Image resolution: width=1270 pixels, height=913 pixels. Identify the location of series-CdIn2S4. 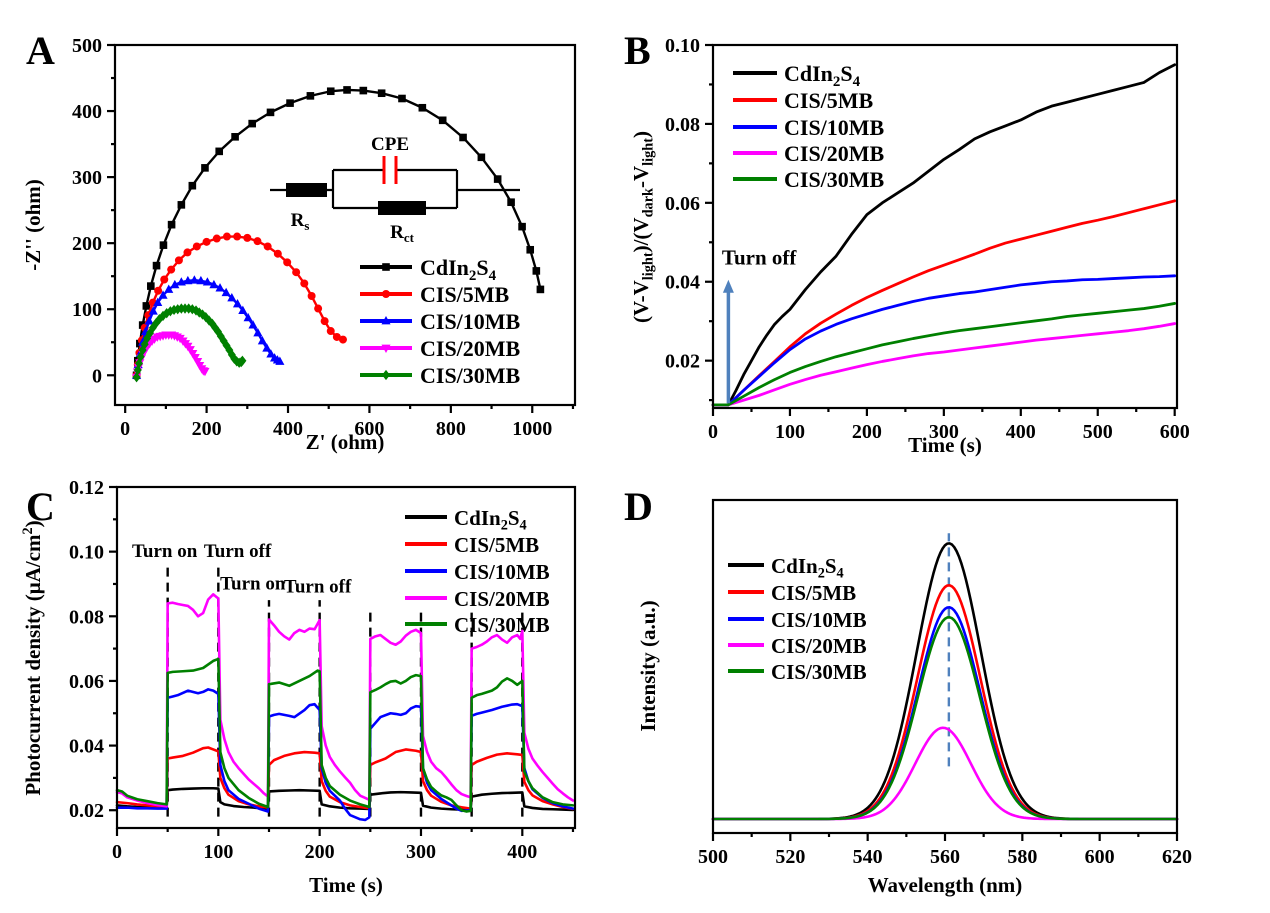
(345, 799).